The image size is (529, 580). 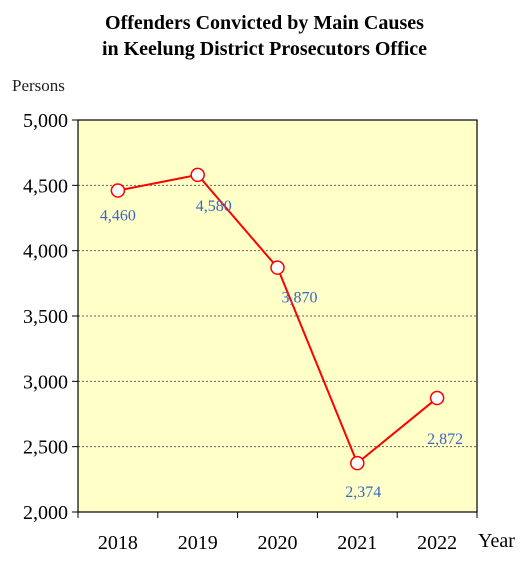 What do you see at coordinates (363, 492) in the screenshot?
I see `data-label: 2,374` at bounding box center [363, 492].